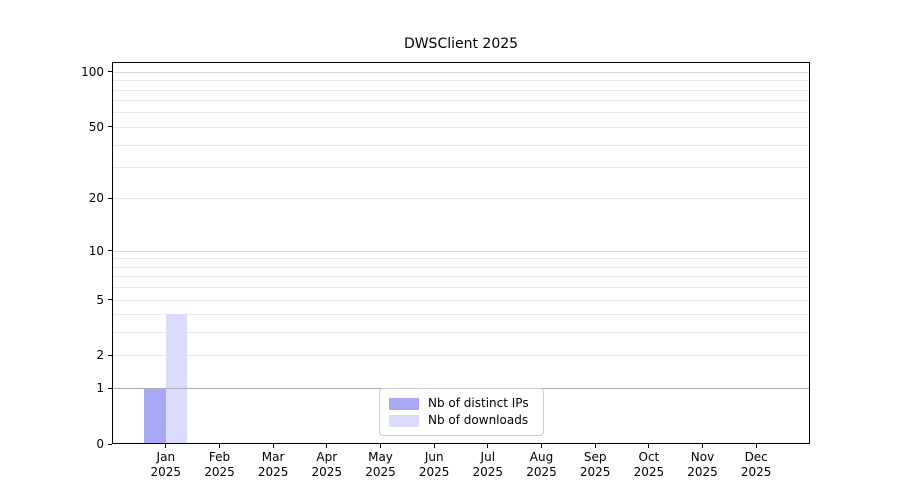 The height and width of the screenshot is (500, 900). What do you see at coordinates (96, 198) in the screenshot?
I see `y-tick-label-20: 20` at bounding box center [96, 198].